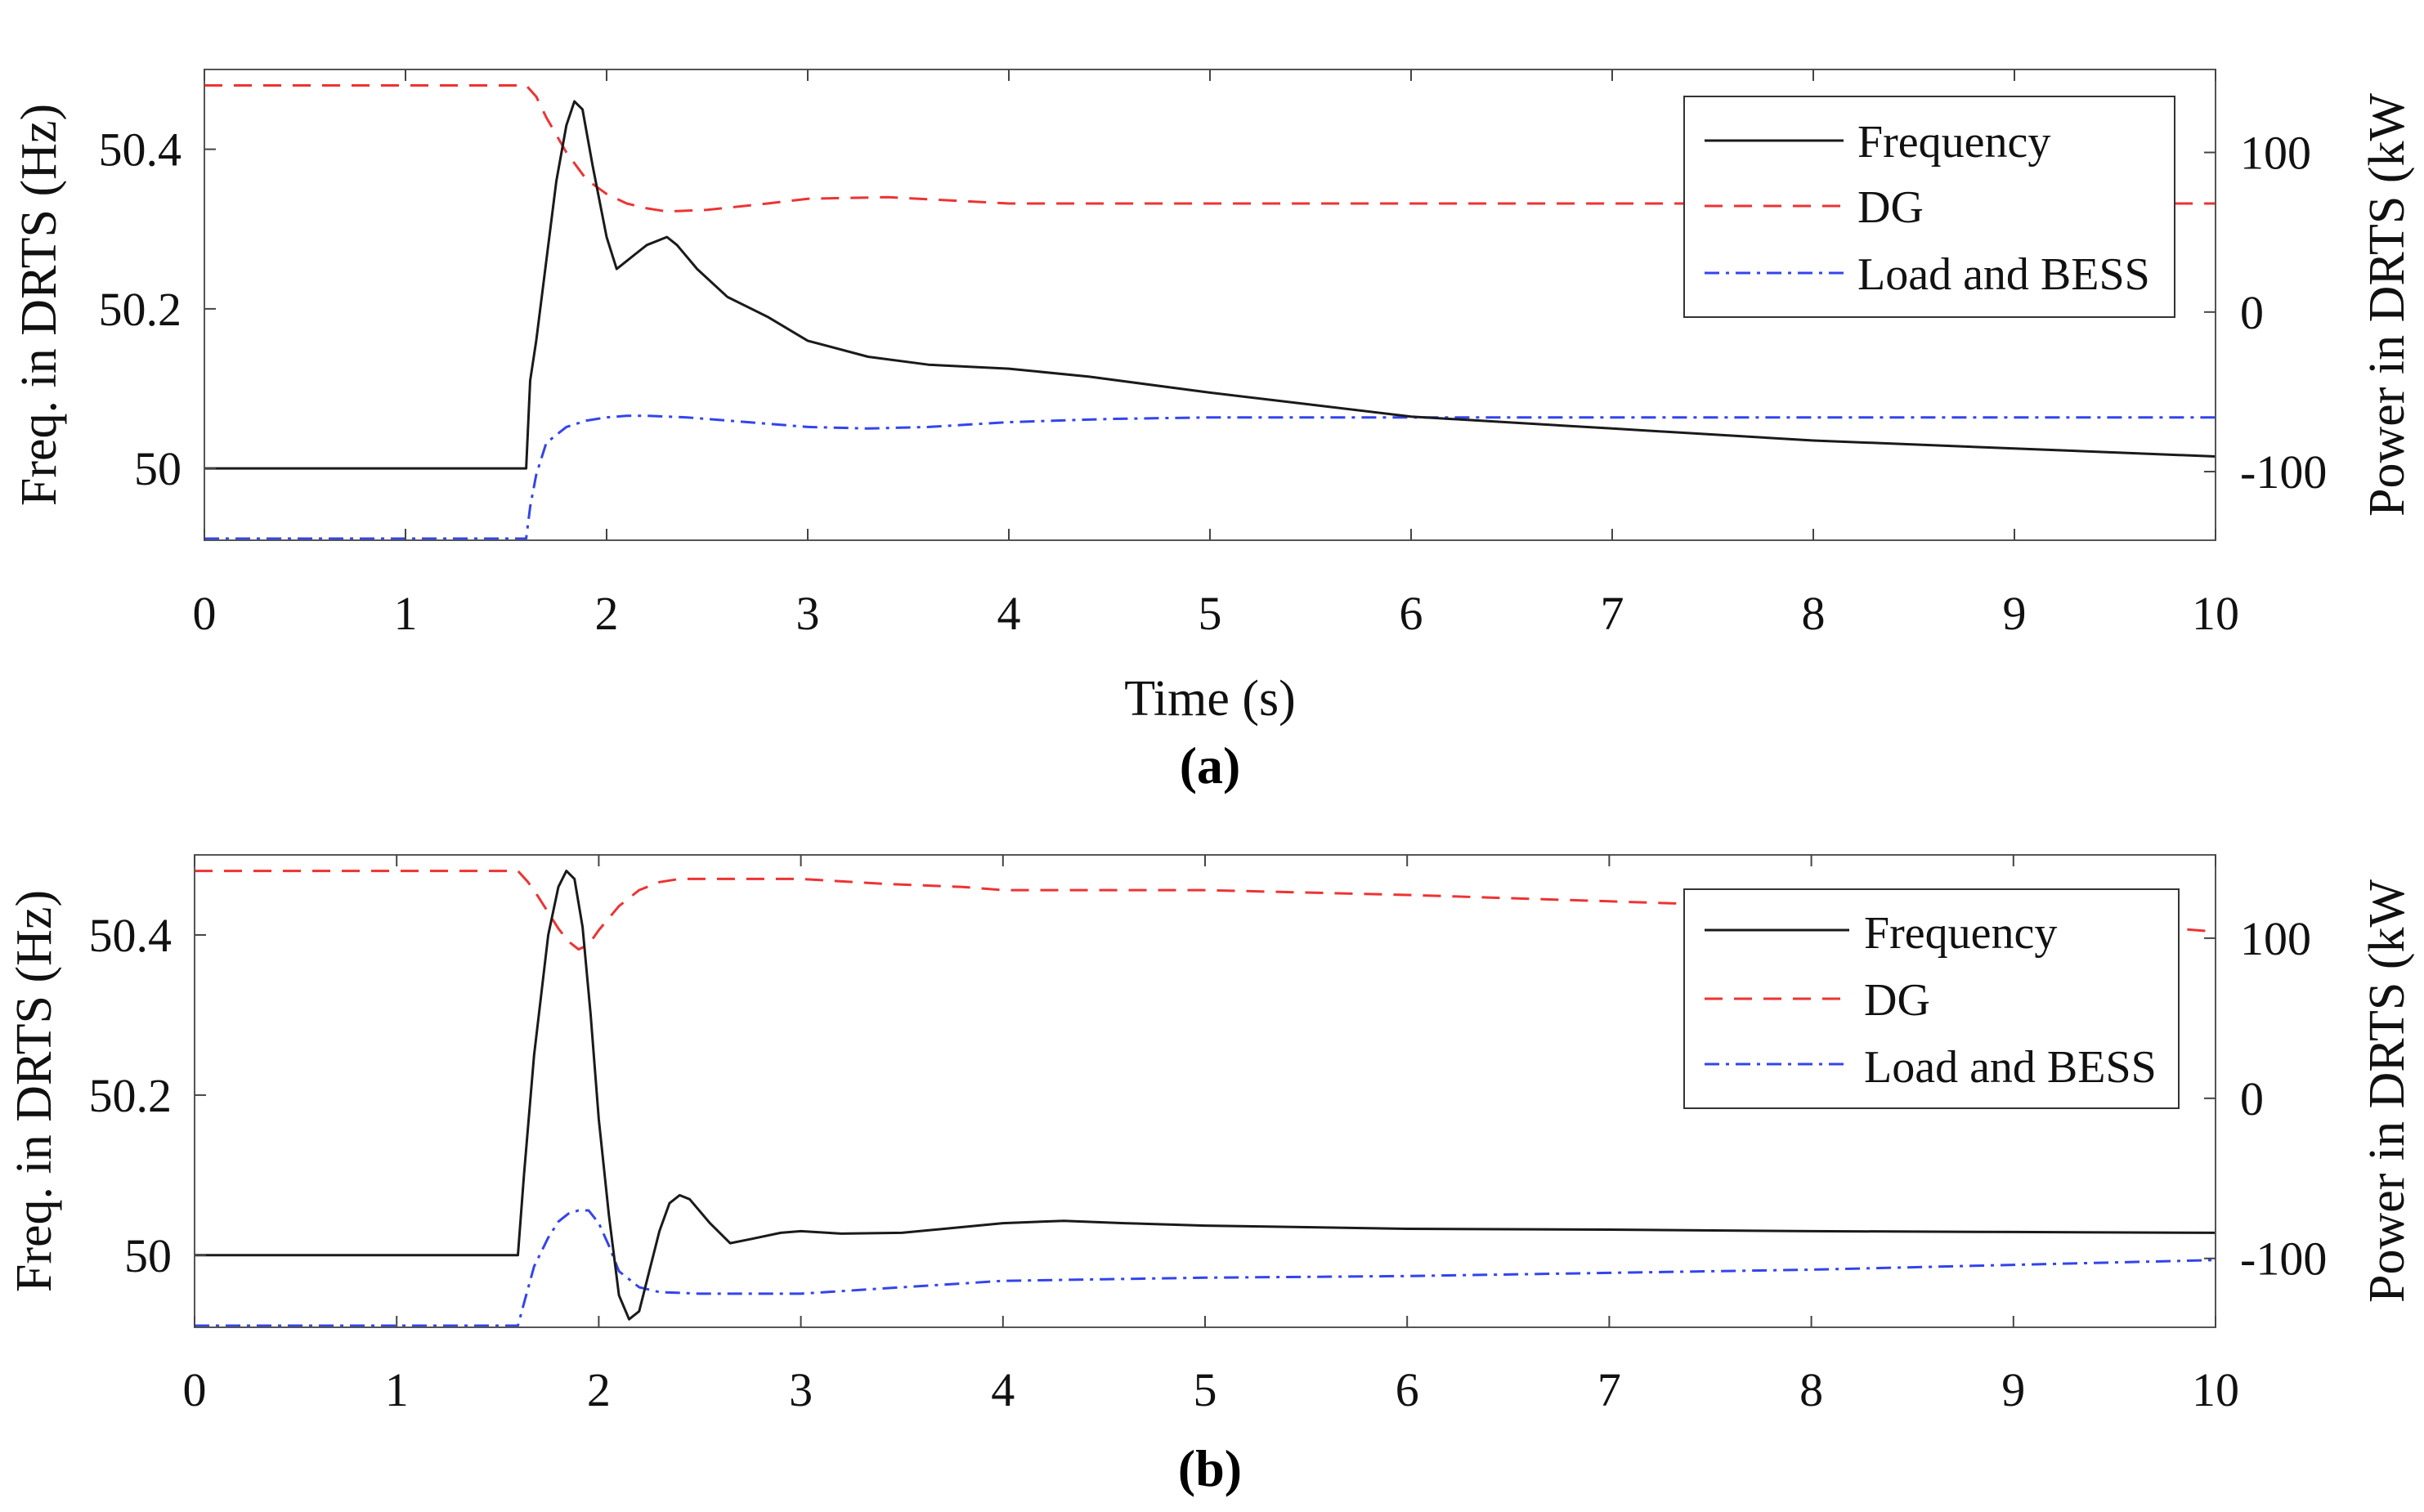  Describe the element at coordinates (131, 935) in the screenshot. I see `panel-b-ytick-left-label: 50.4` at that location.